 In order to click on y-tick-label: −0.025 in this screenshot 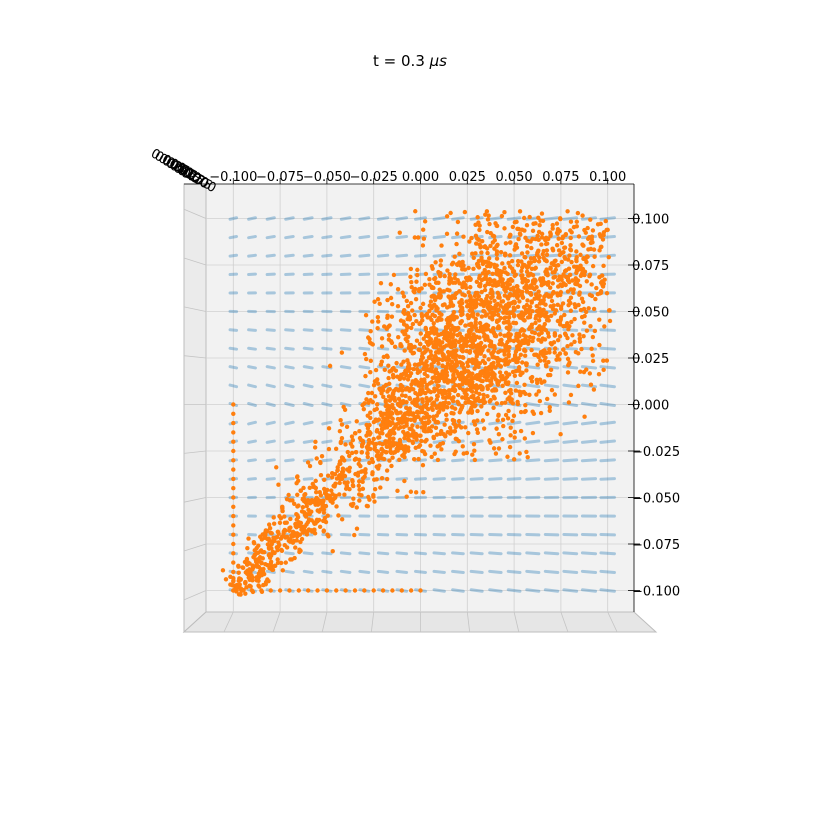, I will do `click(656, 452)`.